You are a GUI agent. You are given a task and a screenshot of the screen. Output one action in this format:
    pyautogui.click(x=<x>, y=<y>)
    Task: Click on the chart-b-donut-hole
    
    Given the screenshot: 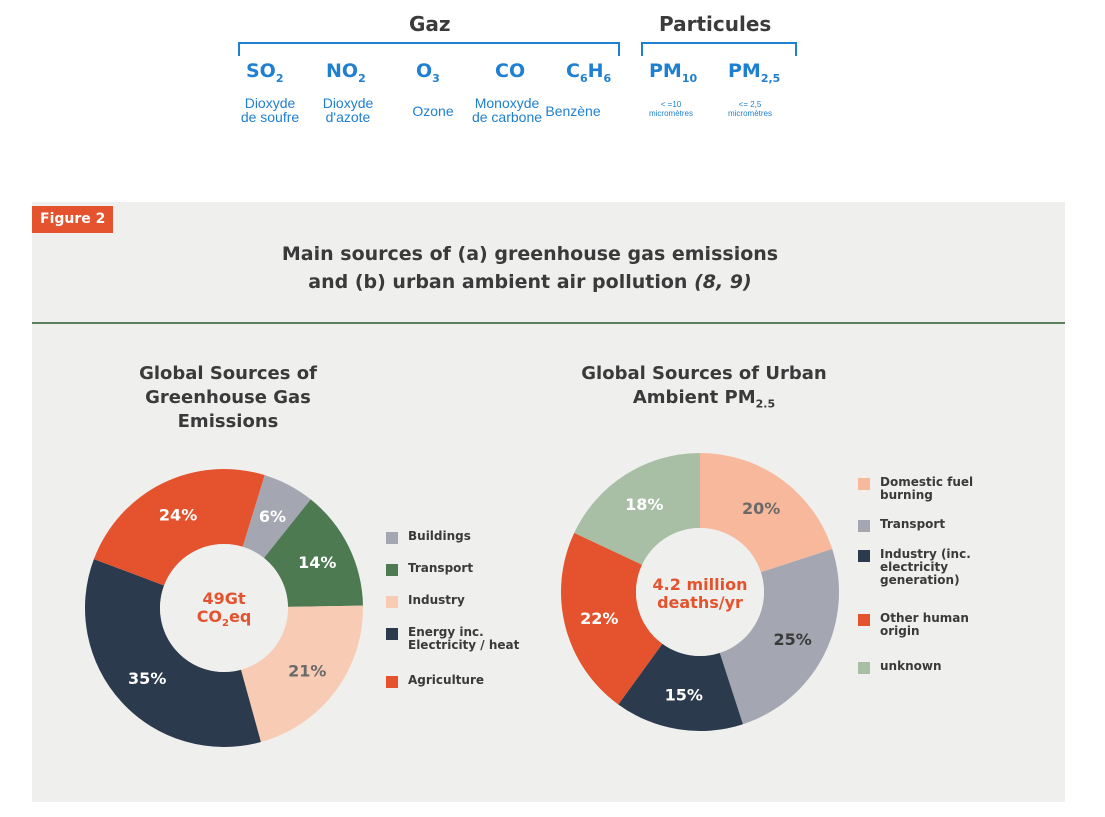 What is the action you would take?
    pyautogui.click(x=700, y=592)
    